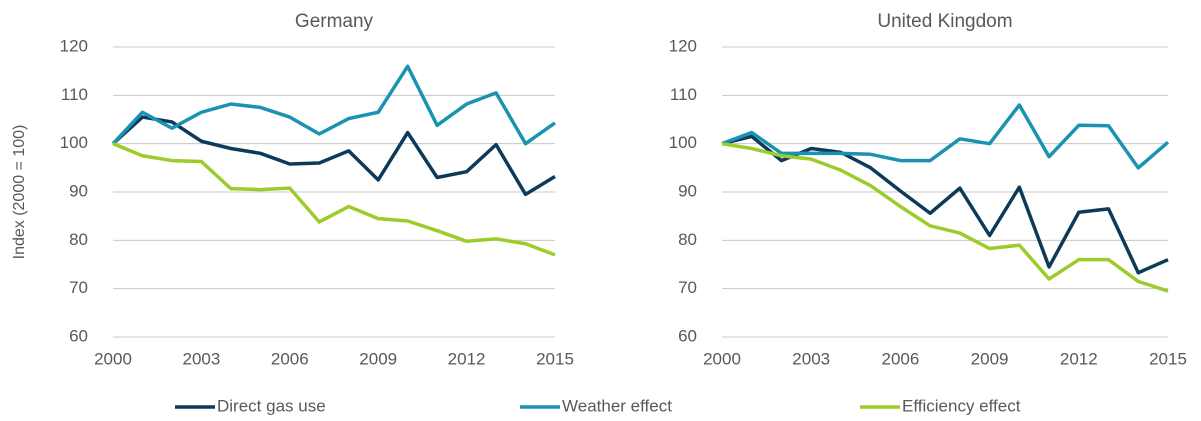 The height and width of the screenshot is (421, 1201). Describe the element at coordinates (334, 21) in the screenshot. I see `chart-title: Germany` at that location.